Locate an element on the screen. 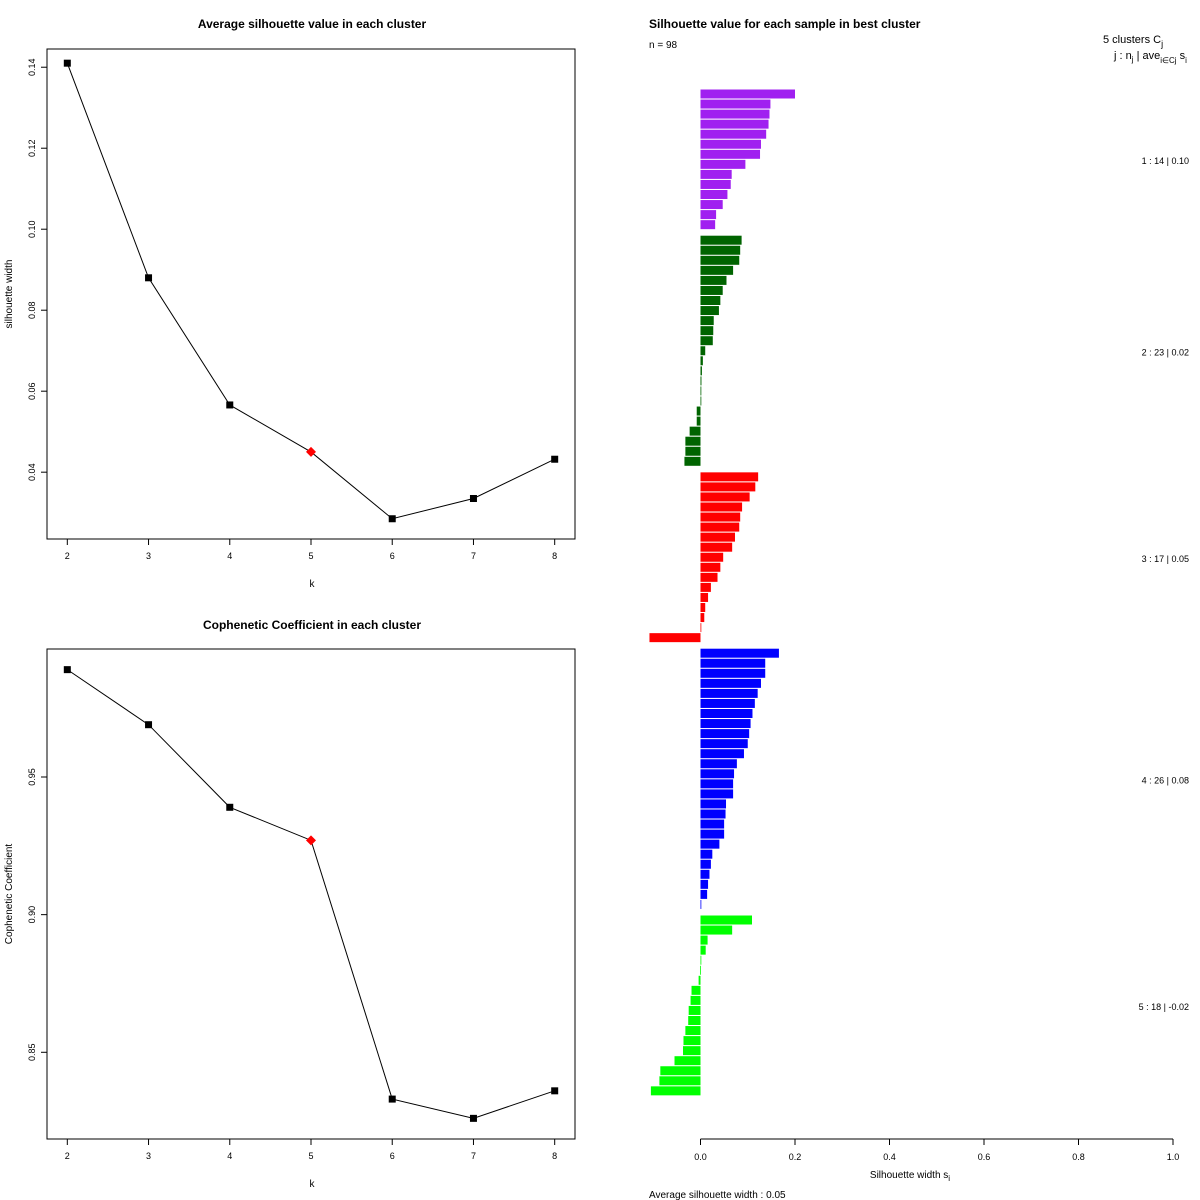 The width and height of the screenshot is (1200, 1200). x-tick-label: 3 is located at coordinates (148, 1156).